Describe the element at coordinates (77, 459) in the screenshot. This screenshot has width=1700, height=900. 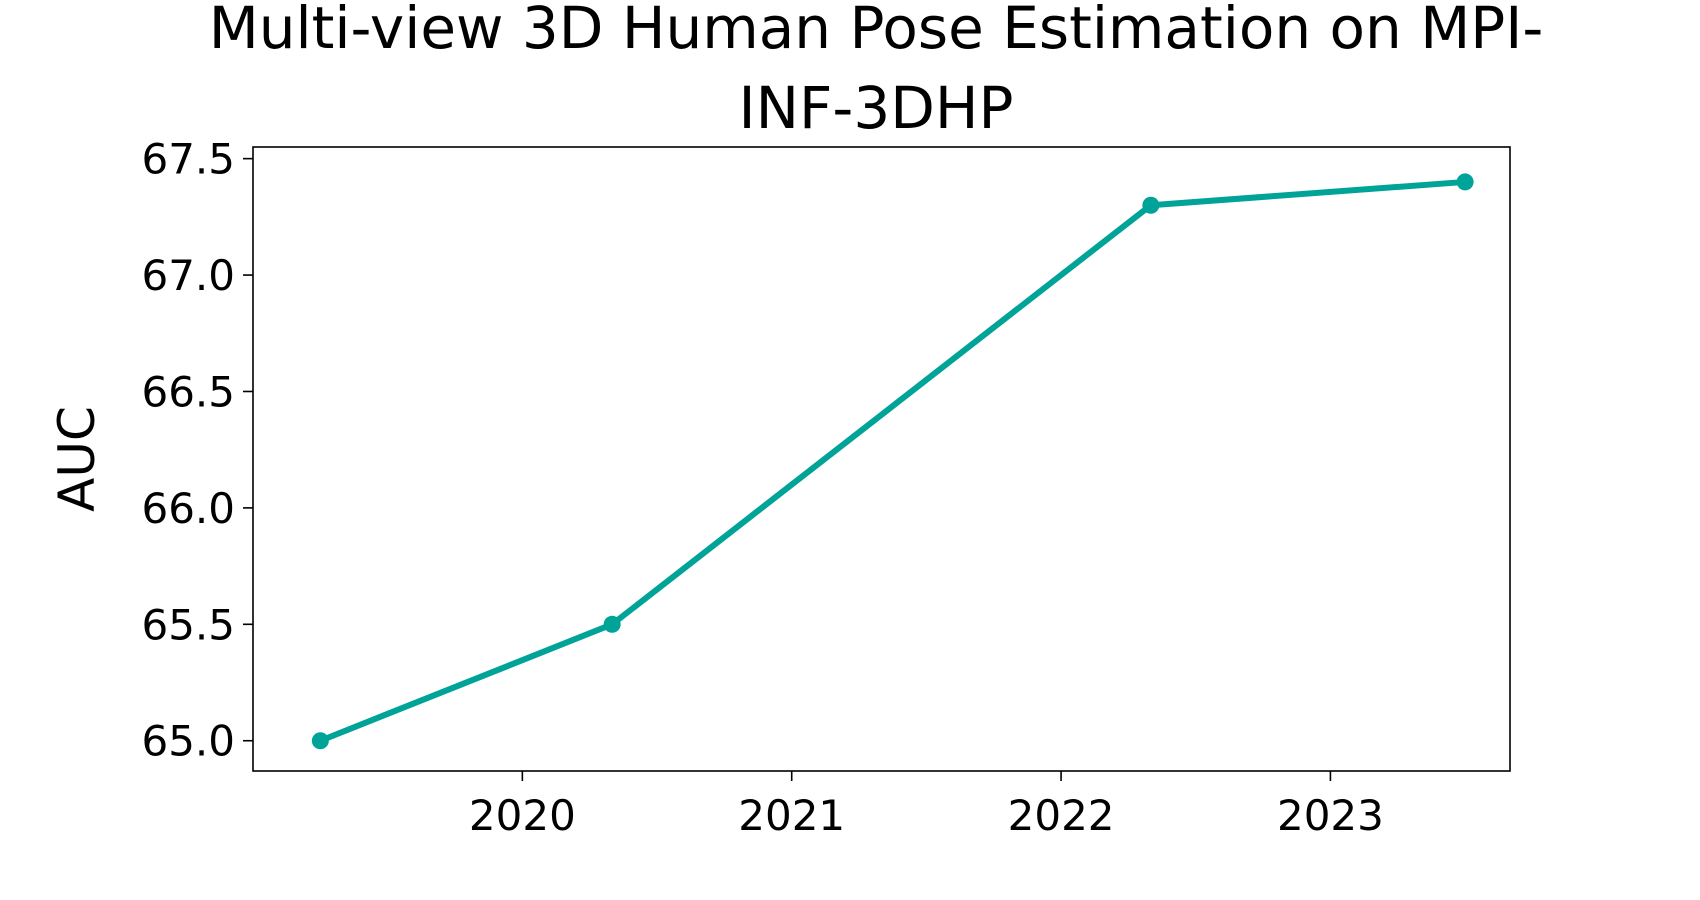
I see `y-axis-label: AUC` at that location.